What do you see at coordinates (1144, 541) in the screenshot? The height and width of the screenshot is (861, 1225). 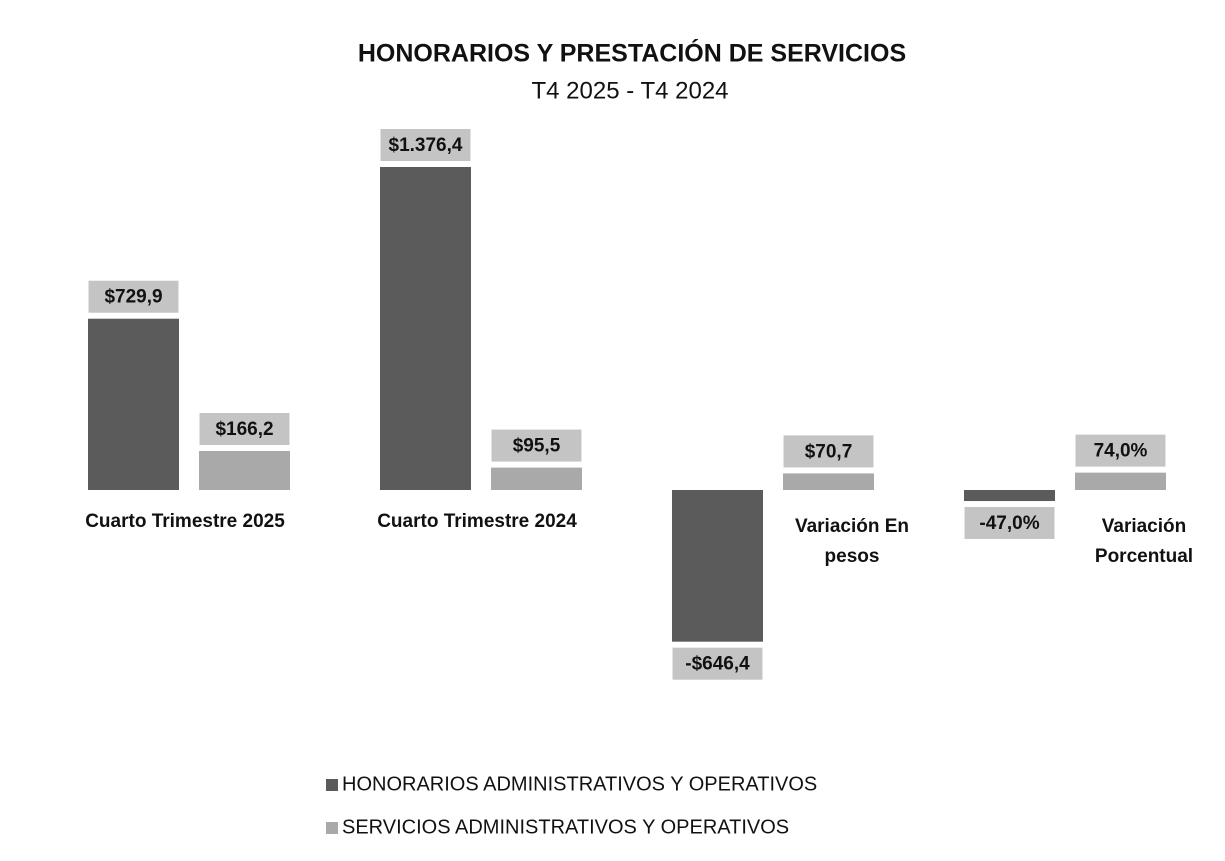 I see `category-label: Variación Porcentual` at bounding box center [1144, 541].